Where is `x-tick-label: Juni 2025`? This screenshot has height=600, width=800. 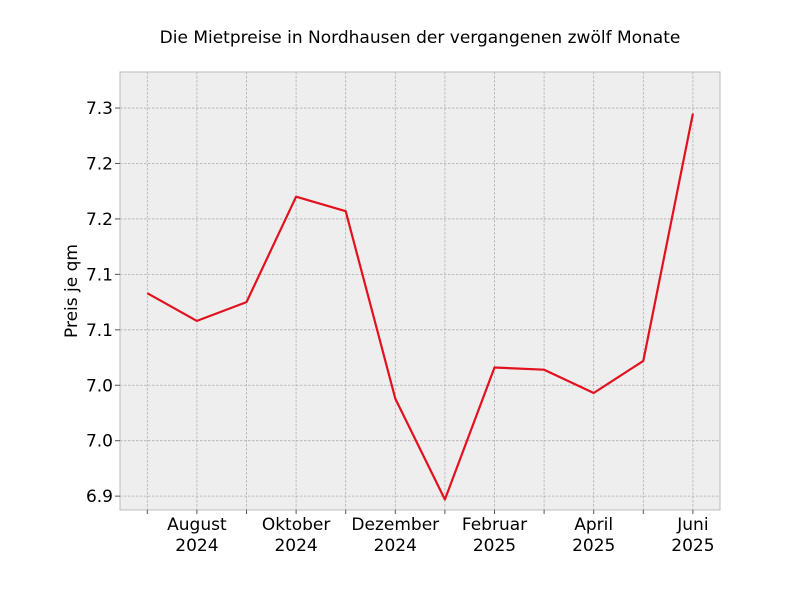
x-tick-label: Juni 2025 is located at coordinates (692, 535).